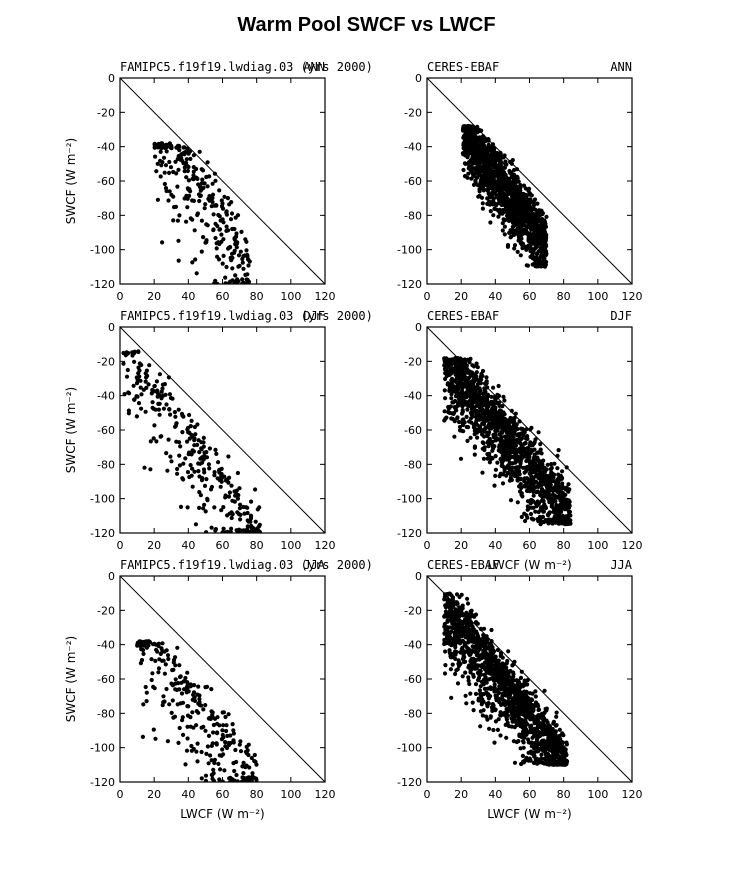 The height and width of the screenshot is (879, 733). What do you see at coordinates (154, 545) in the screenshot?
I see `x-tick-label: 20` at bounding box center [154, 545].